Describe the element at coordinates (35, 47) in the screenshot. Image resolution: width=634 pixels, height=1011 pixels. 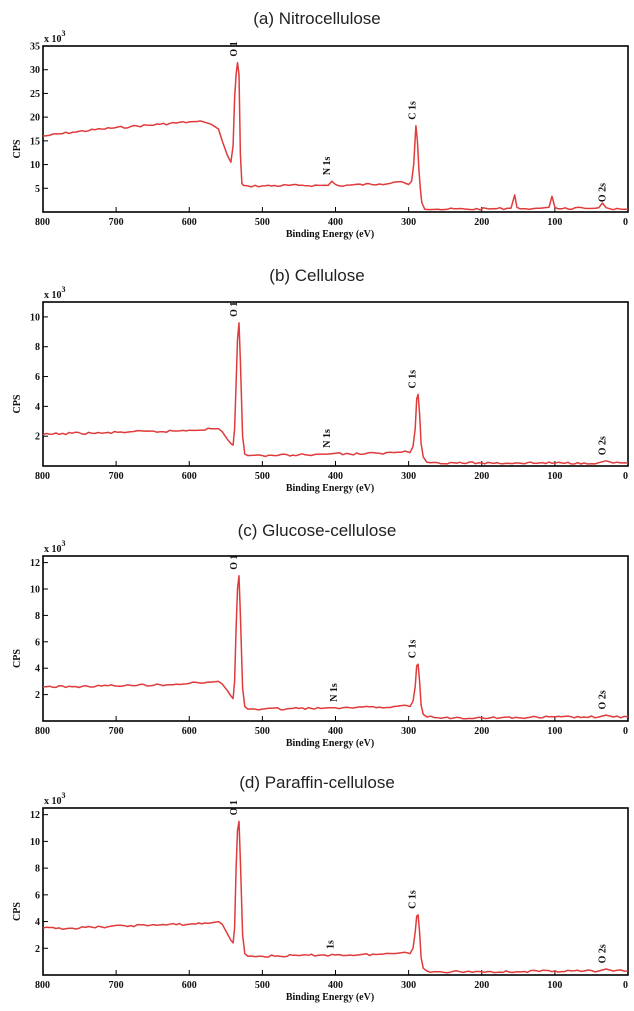
I see `y-tick-label: 35` at that location.